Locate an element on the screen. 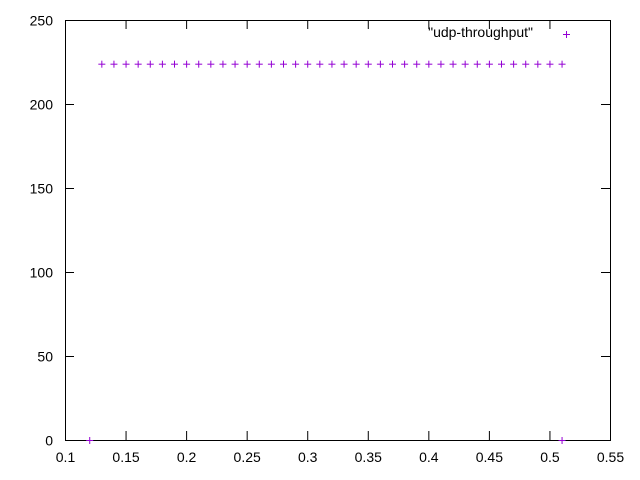  y-tick-label: 0 is located at coordinates (49, 441).